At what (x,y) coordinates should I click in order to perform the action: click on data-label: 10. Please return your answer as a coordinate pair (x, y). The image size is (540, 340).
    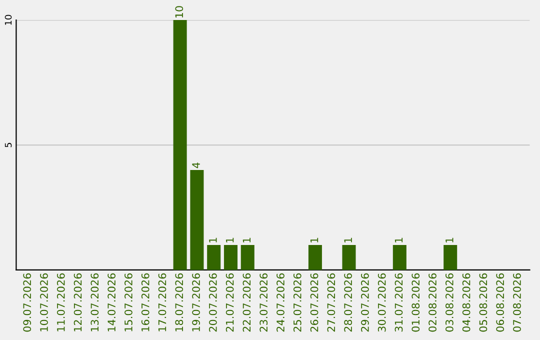
    Looking at the image, I should click on (179, 12).